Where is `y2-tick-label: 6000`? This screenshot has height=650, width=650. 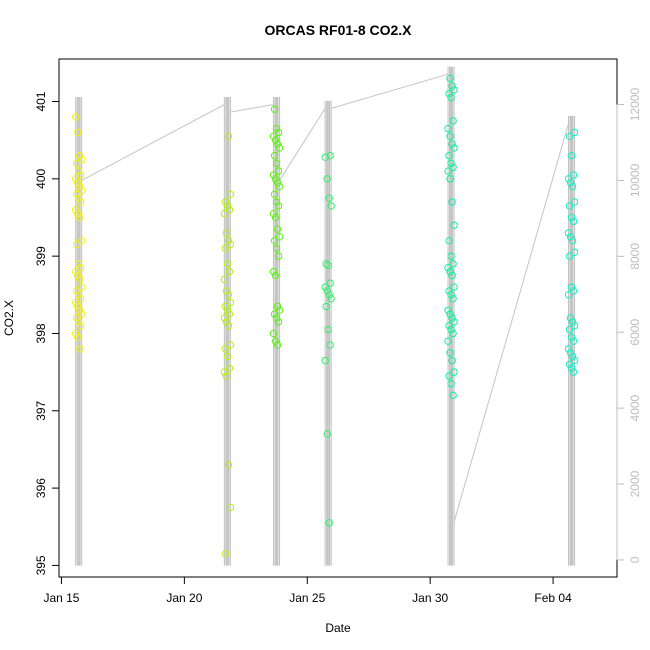 y2-tick-label: 6000 is located at coordinates (635, 332).